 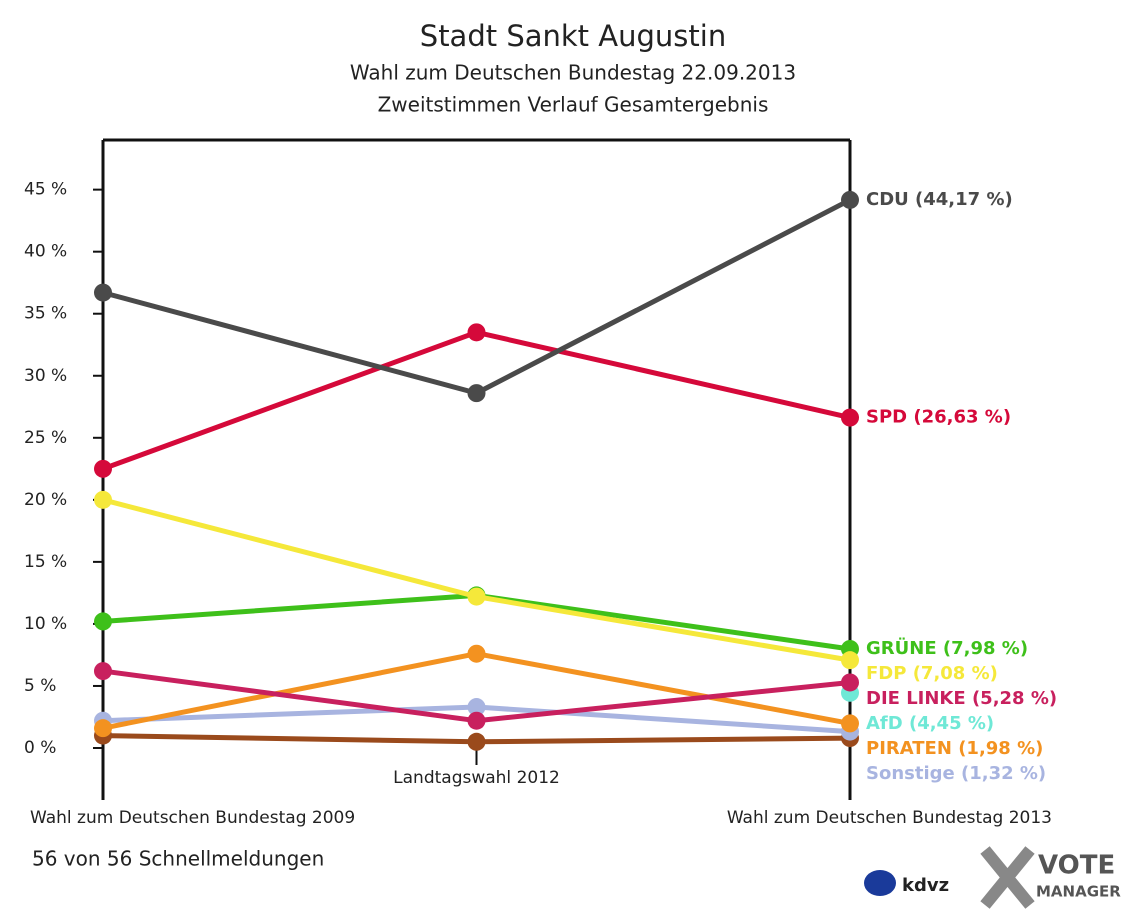 What do you see at coordinates (961, 698) in the screenshot?
I see `value-label: DIE LINKE (5,28 %)` at bounding box center [961, 698].